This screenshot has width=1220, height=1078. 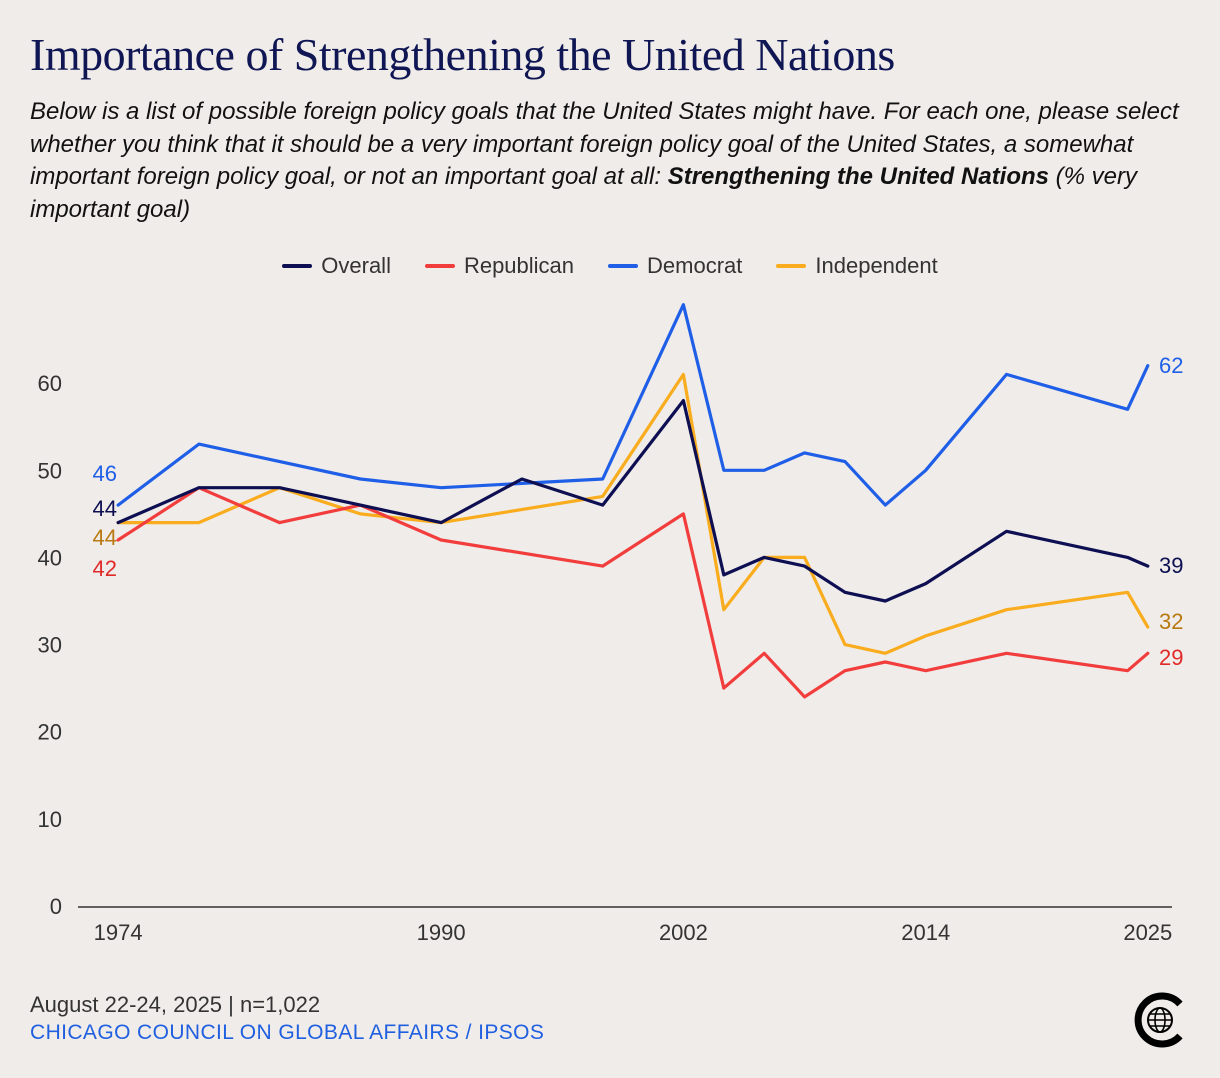 I want to click on start-label-independent: 44, so click(x=105, y=537).